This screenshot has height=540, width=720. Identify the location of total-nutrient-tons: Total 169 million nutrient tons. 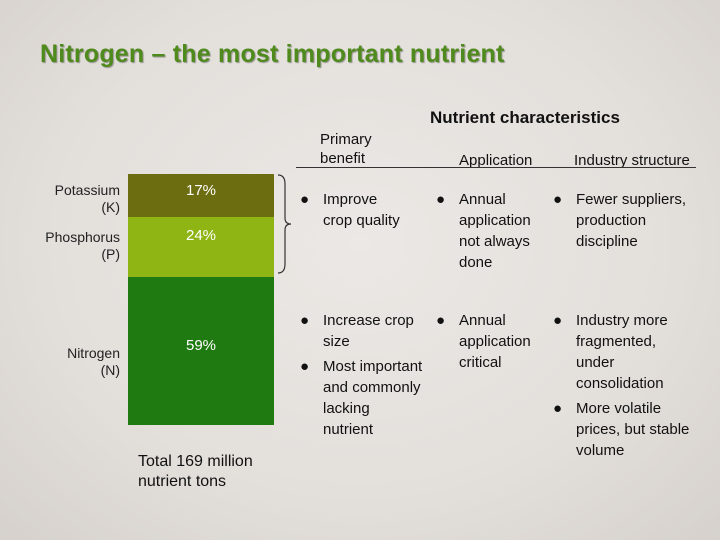
(195, 471).